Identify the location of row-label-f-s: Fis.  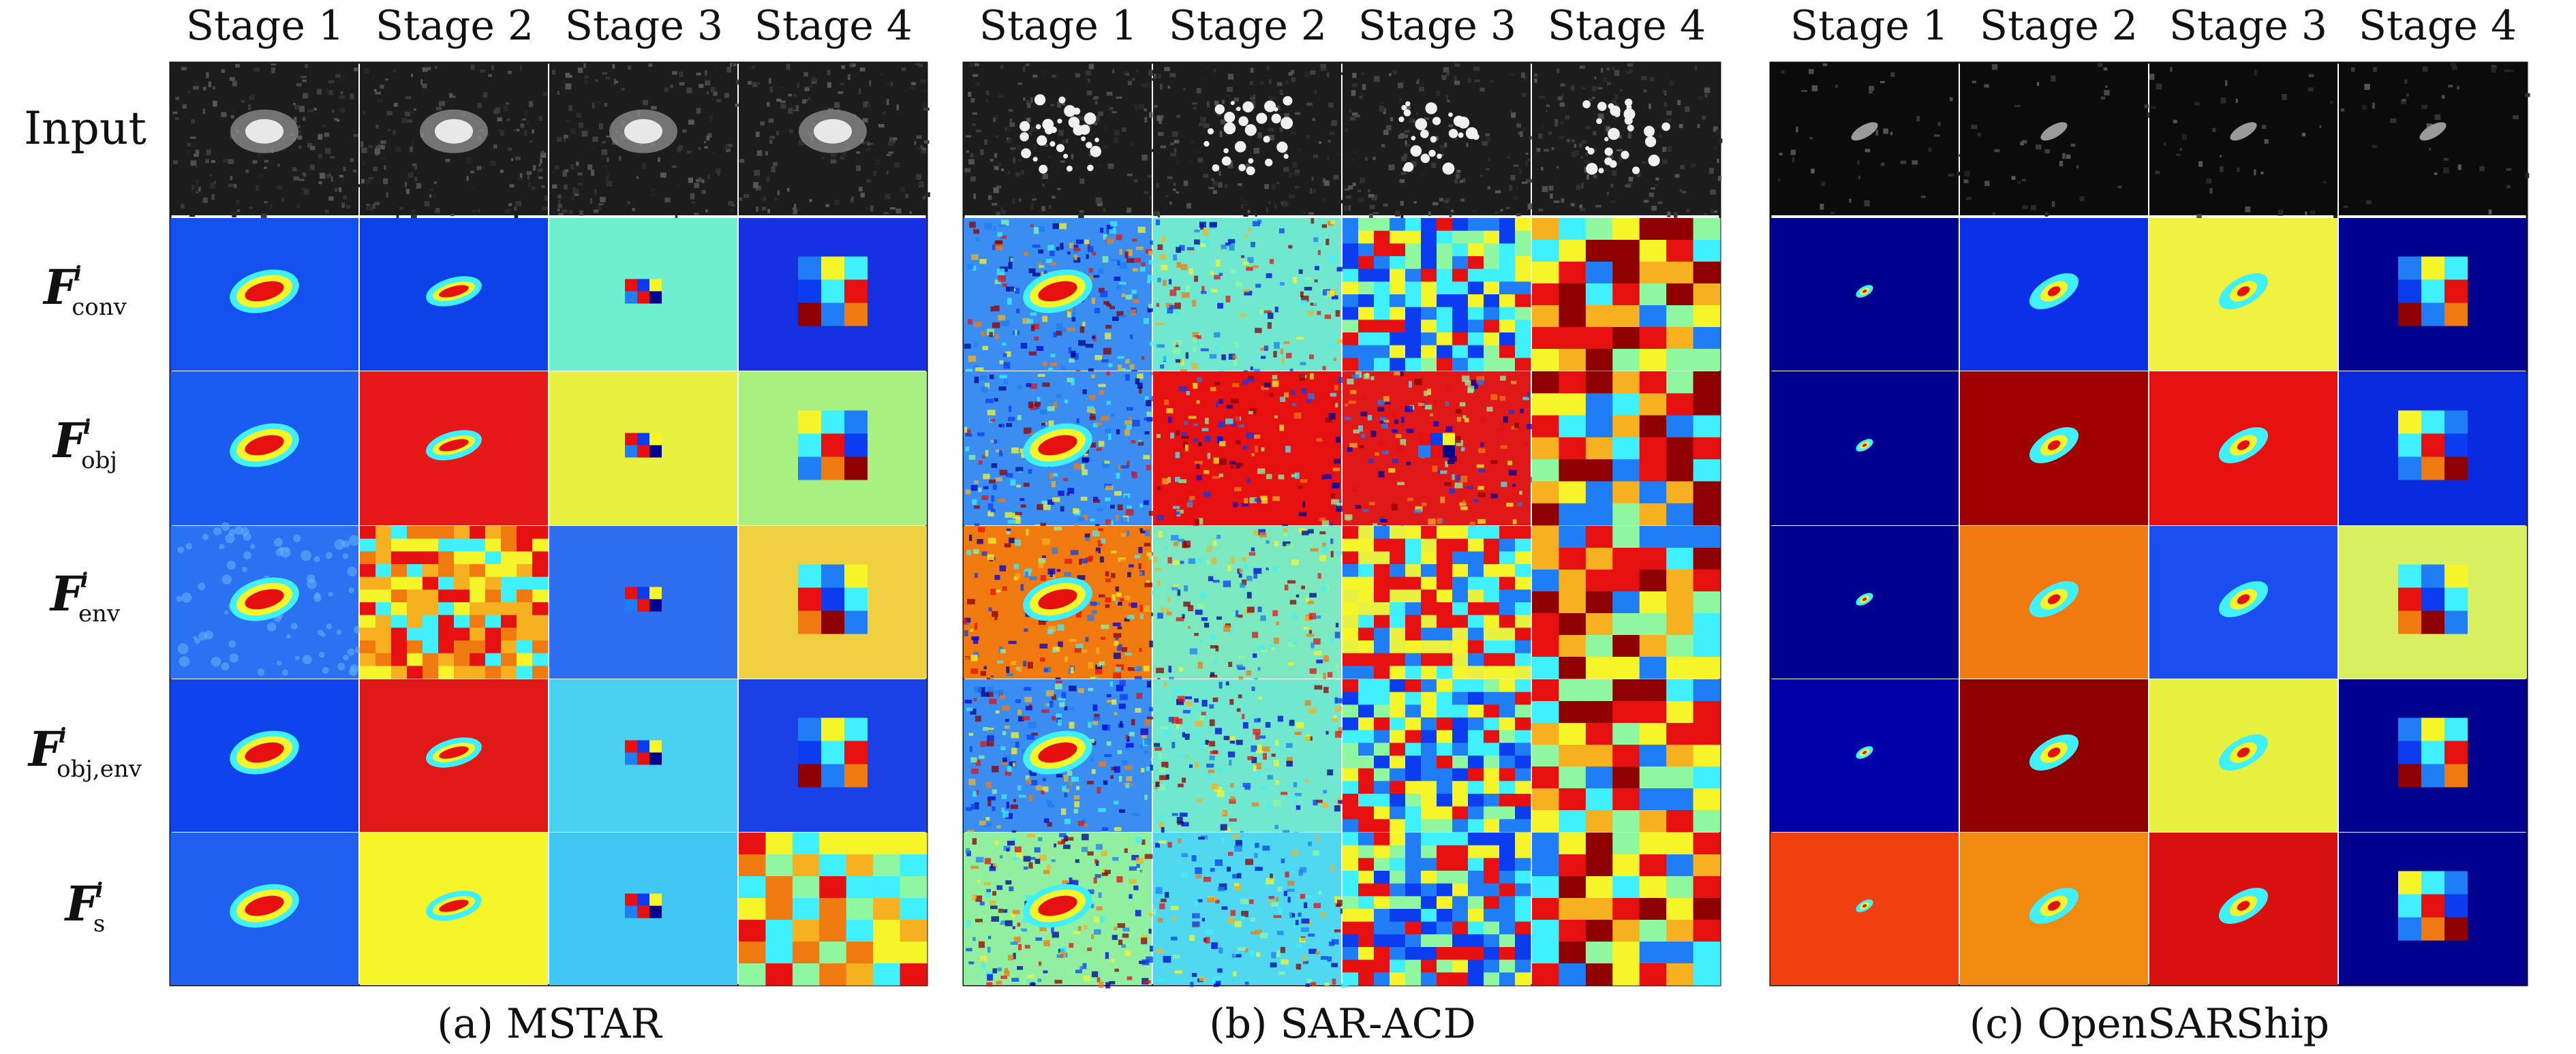
(85, 906).